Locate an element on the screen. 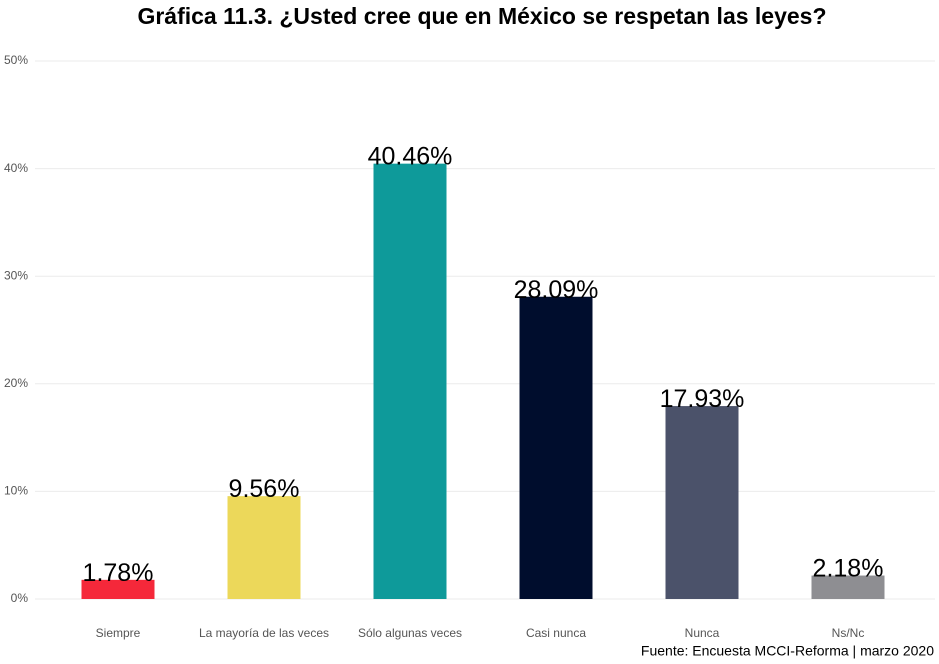 The height and width of the screenshot is (664, 939). x-tick-label: Casi nunca is located at coordinates (556, 633).